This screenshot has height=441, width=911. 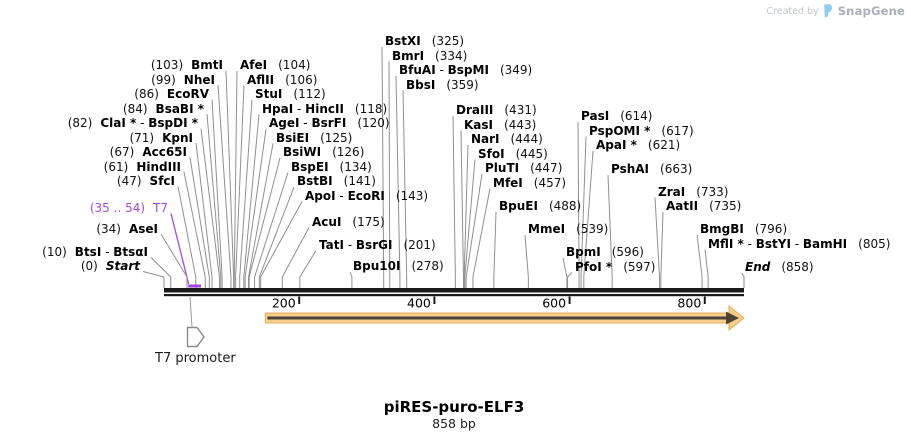 What do you see at coordinates (160, 208) in the screenshot?
I see `enzyme-name: T7` at bounding box center [160, 208].